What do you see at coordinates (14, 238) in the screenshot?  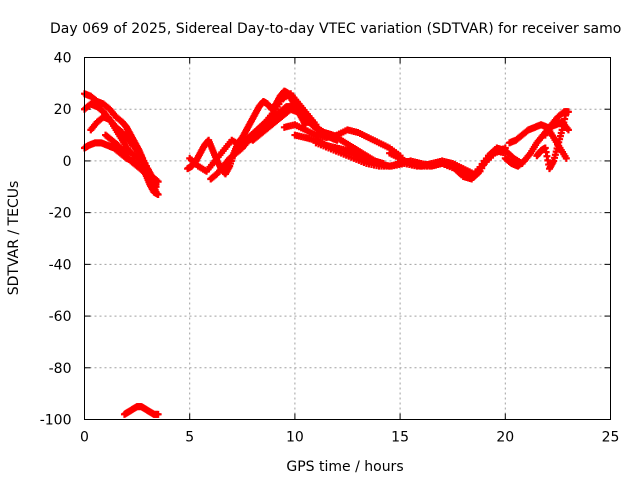 I see `y-axis-title: SDTVAR / TECUs` at bounding box center [14, 238].